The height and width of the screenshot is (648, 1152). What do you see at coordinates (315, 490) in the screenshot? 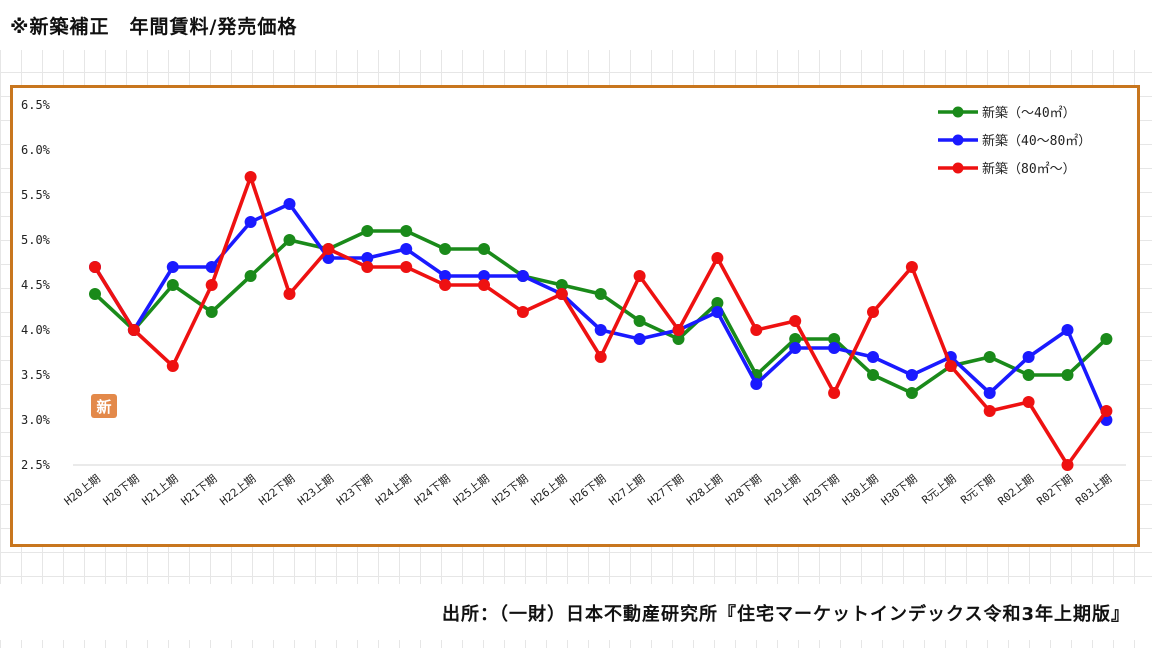
I see `x-tick-label: H23上期` at bounding box center [315, 490].